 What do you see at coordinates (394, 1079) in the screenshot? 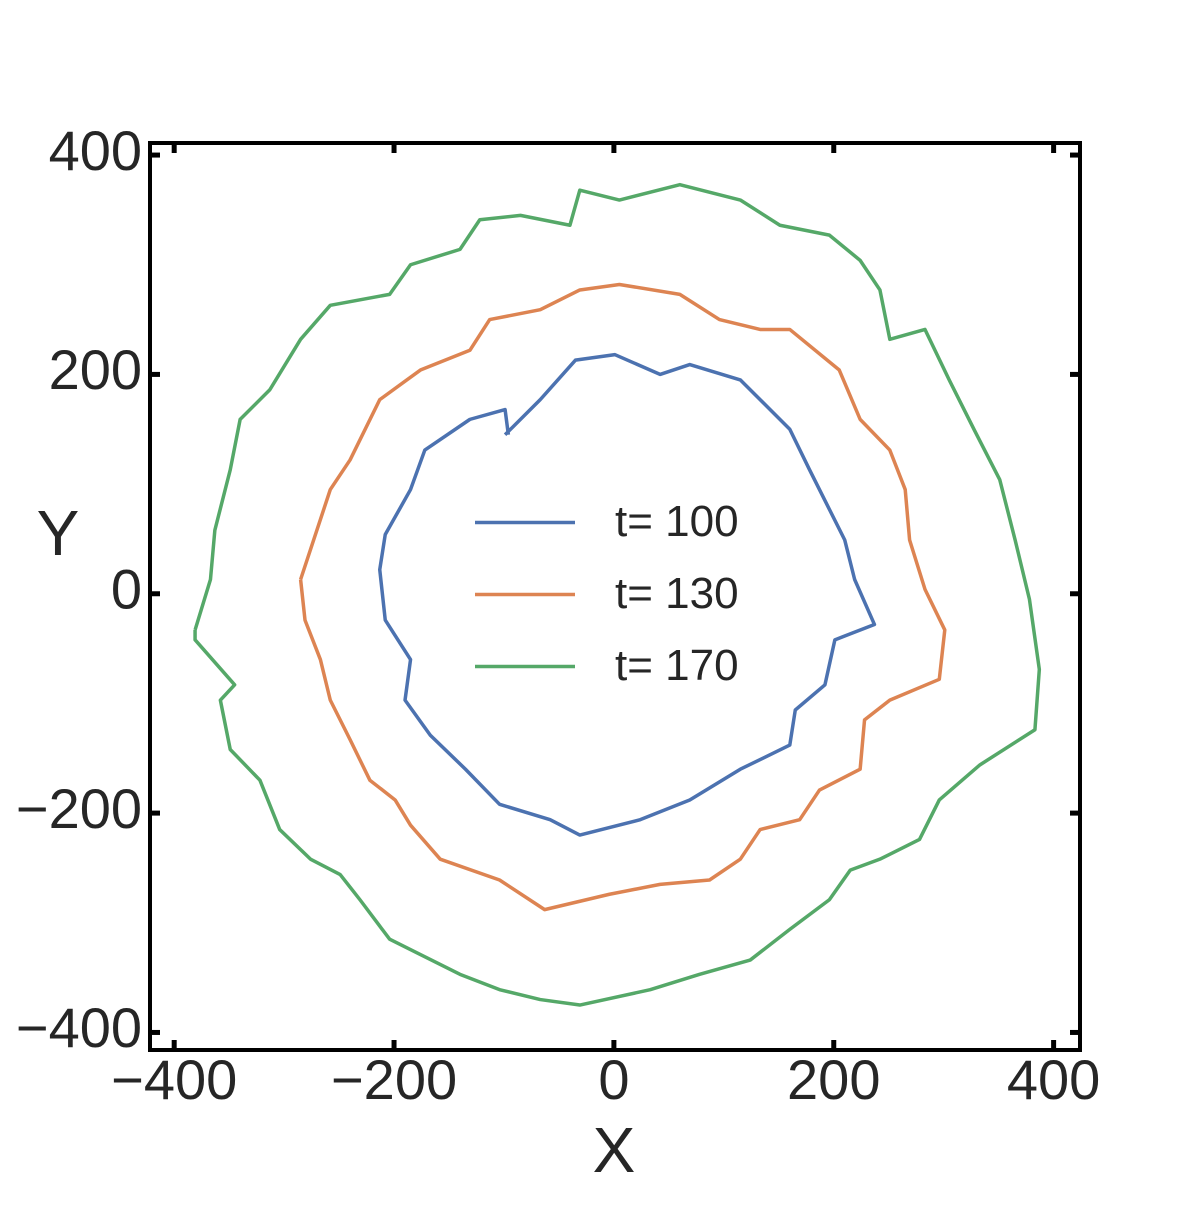
I see `x-tick-label: −200` at bounding box center [394, 1079].